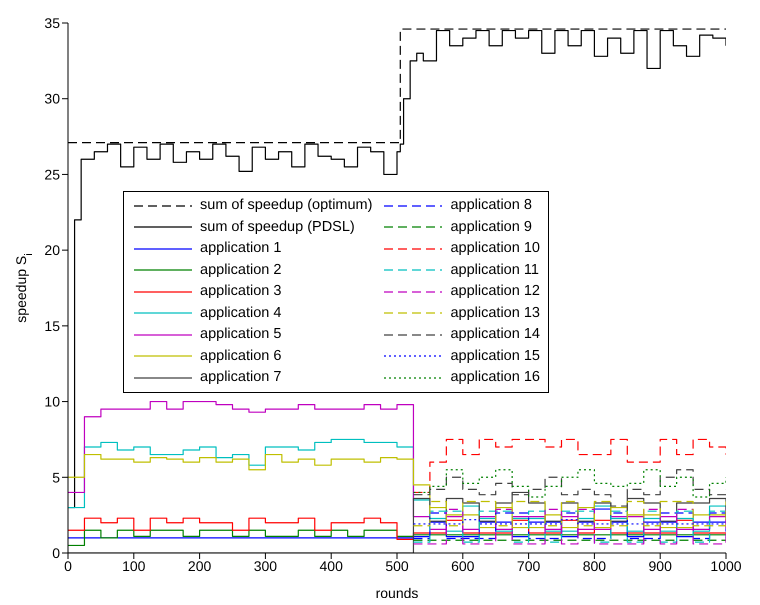 This screenshot has height=605, width=760. I want to click on y-tick-label: 30, so click(52, 98).